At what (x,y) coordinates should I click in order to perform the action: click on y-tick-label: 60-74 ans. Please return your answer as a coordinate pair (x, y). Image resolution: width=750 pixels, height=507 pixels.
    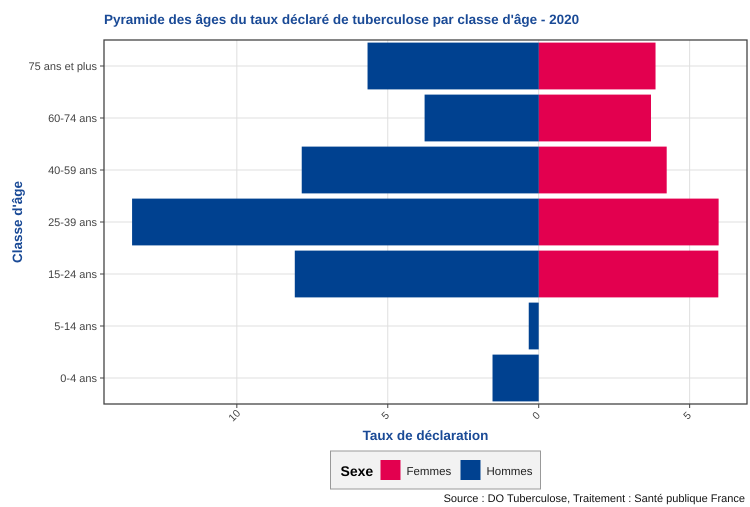
    Looking at the image, I should click on (73, 119).